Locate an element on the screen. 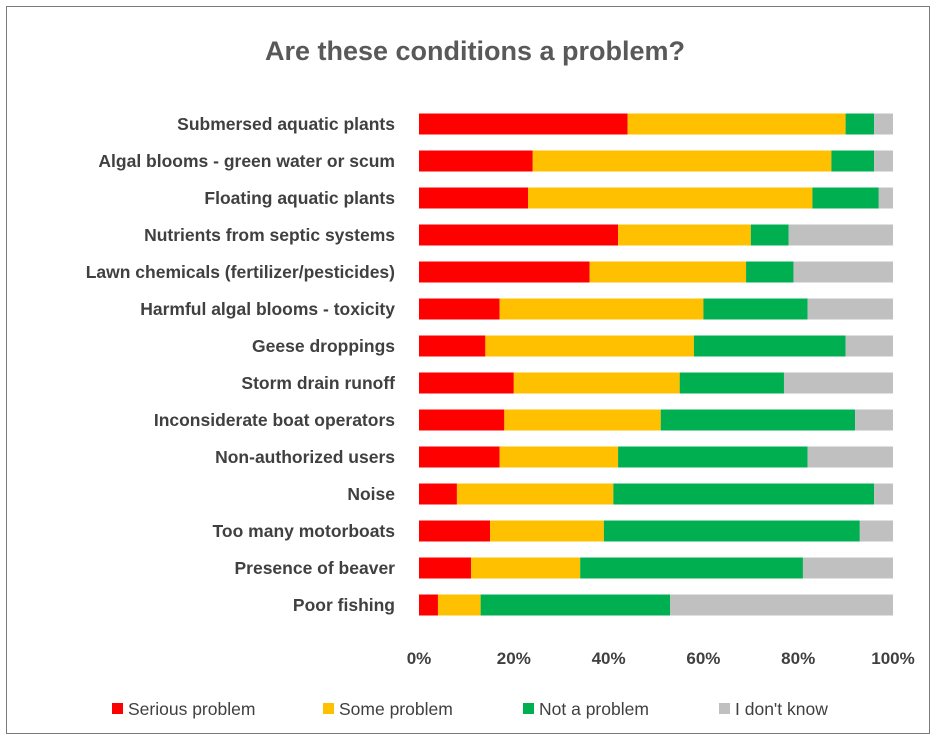 This screenshot has height=742, width=938. x-tick-label: 20% is located at coordinates (514, 658).